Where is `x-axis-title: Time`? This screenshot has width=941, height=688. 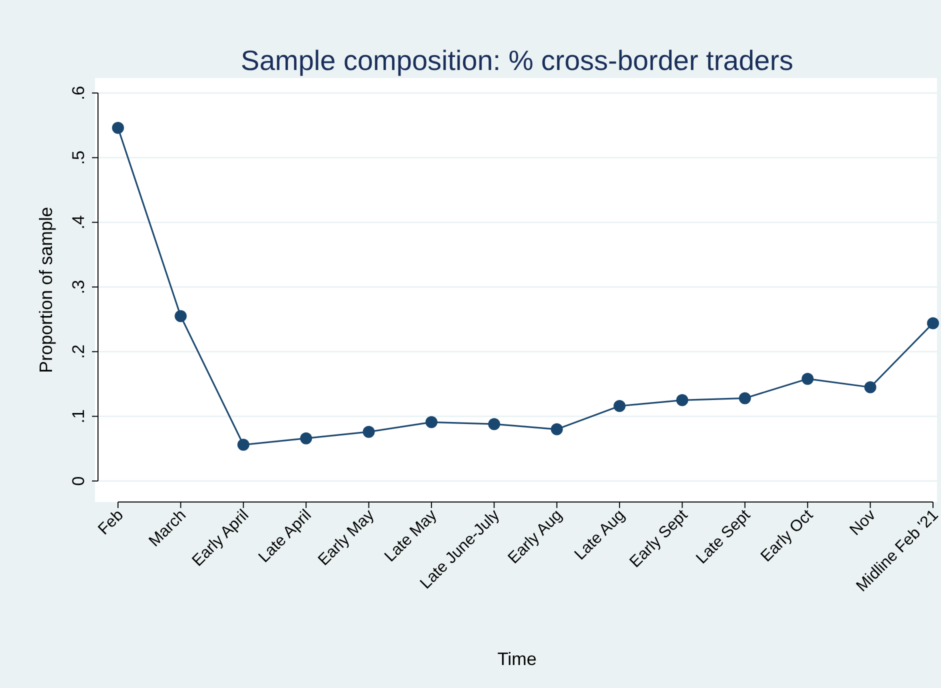 x-axis-title: Time is located at coordinates (517, 659).